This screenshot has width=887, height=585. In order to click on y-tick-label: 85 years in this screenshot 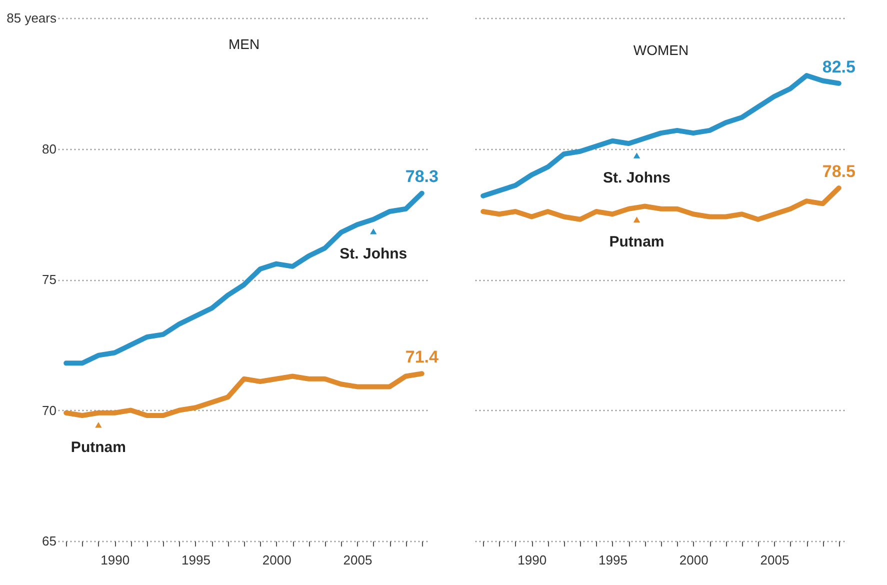, I will do `click(31, 18)`.